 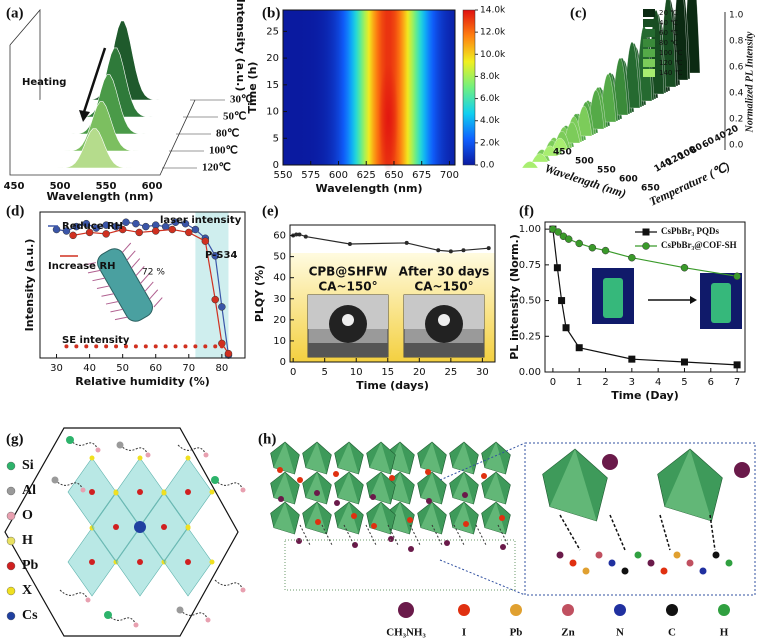 What do you see at coordinates (271, 13) in the screenshot?
I see `panel-label: (b)` at bounding box center [271, 13].